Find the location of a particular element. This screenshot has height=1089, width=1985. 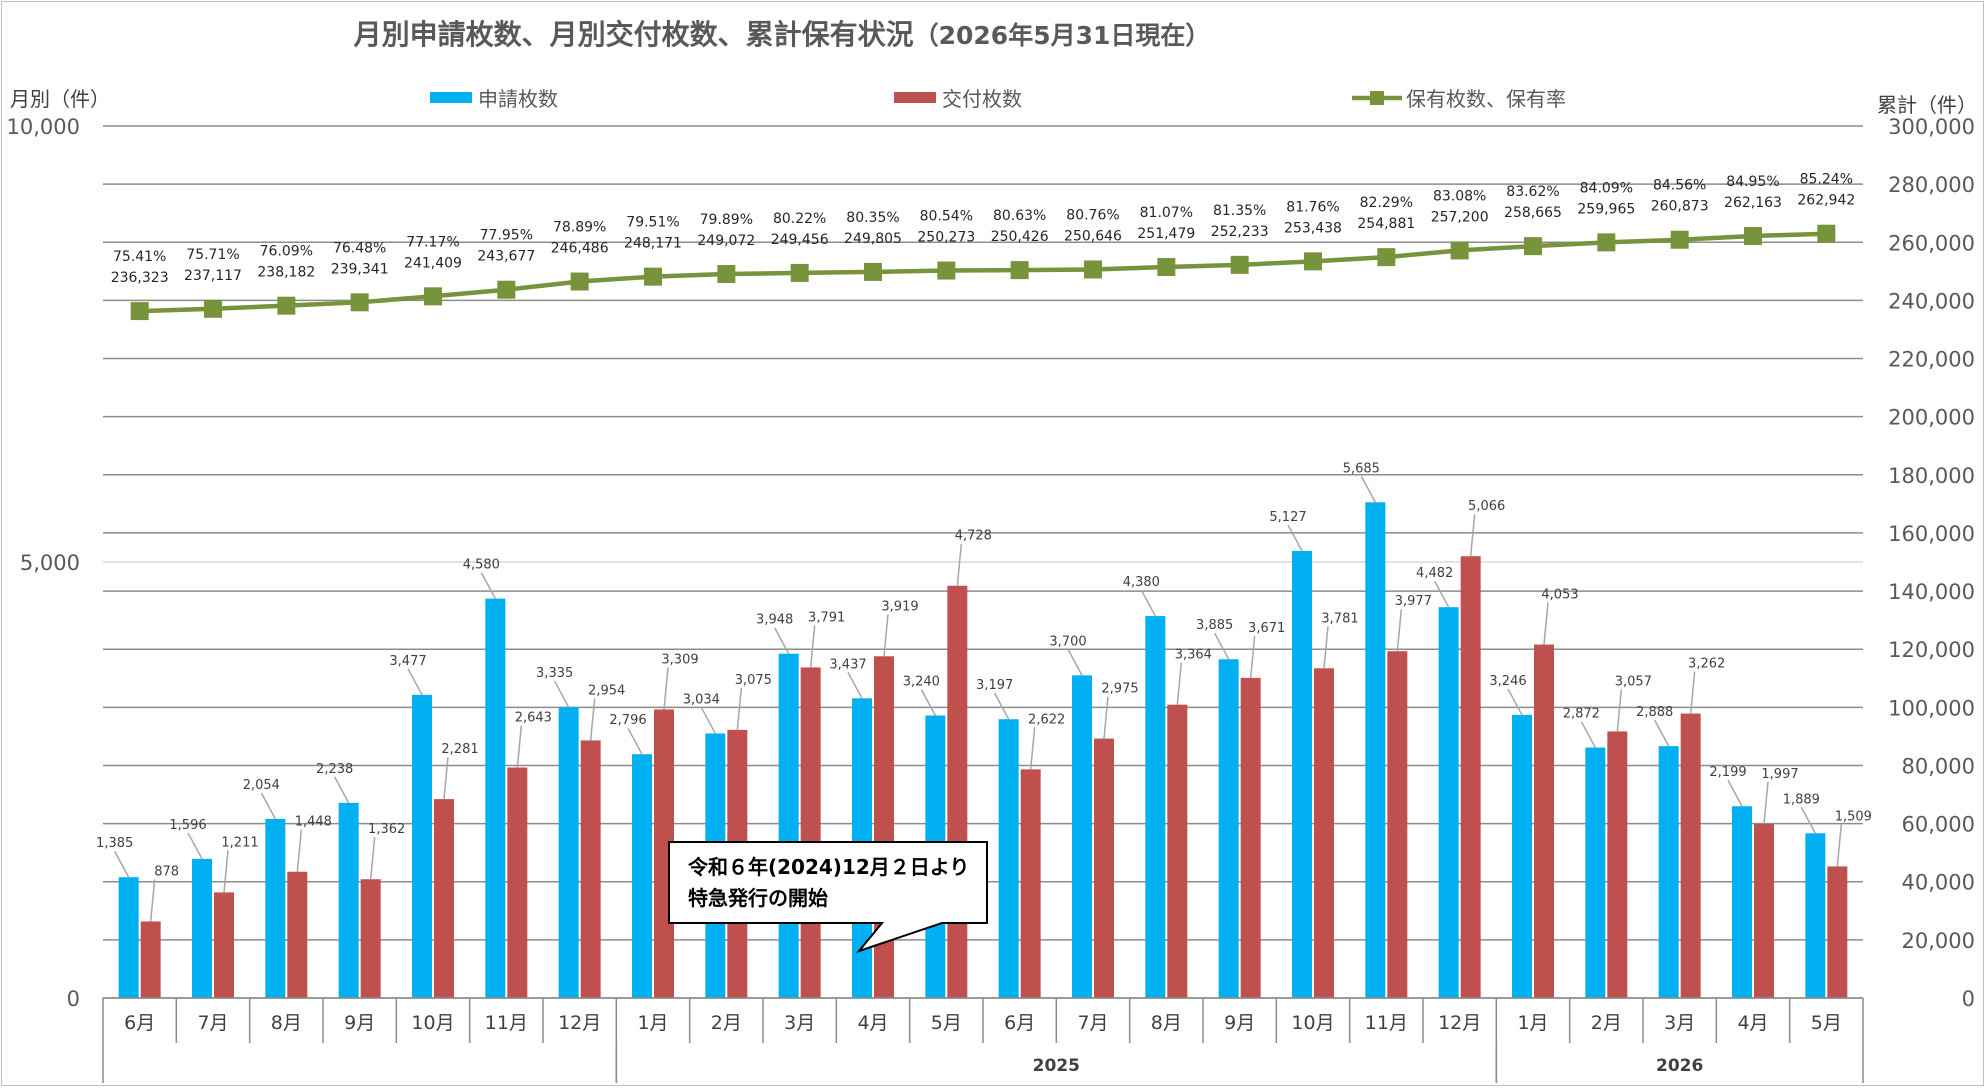

legend-swatch-applications is located at coordinates (451, 97).